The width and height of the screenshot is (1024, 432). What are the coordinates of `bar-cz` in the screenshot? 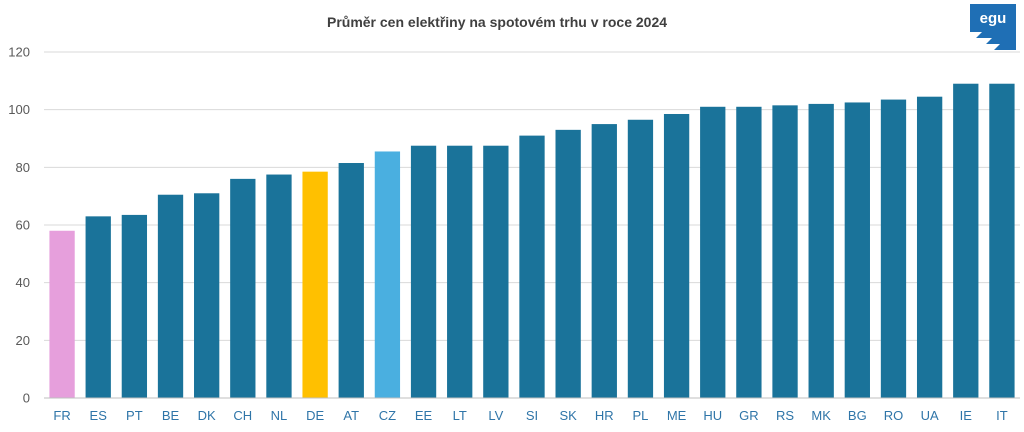 It's located at (387, 274).